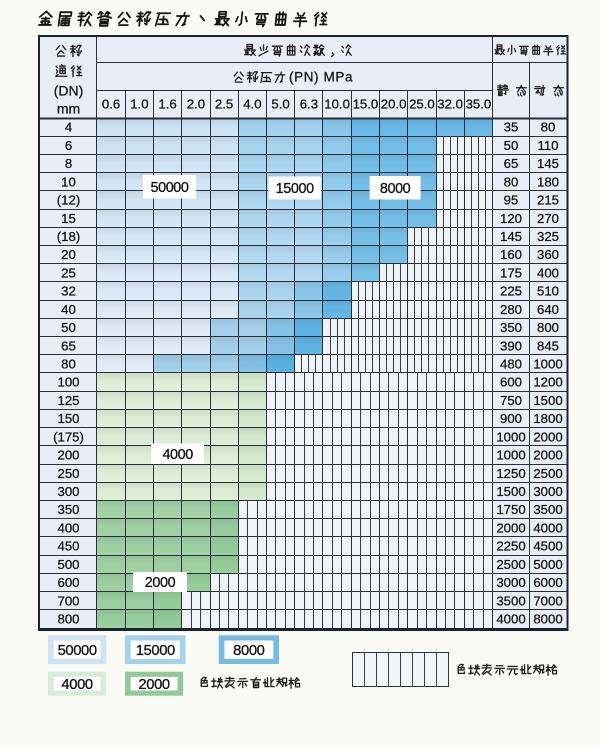 This screenshot has width=600, height=748. Describe the element at coordinates (511, 291) in the screenshot. I see `svg-text: 225` at that location.